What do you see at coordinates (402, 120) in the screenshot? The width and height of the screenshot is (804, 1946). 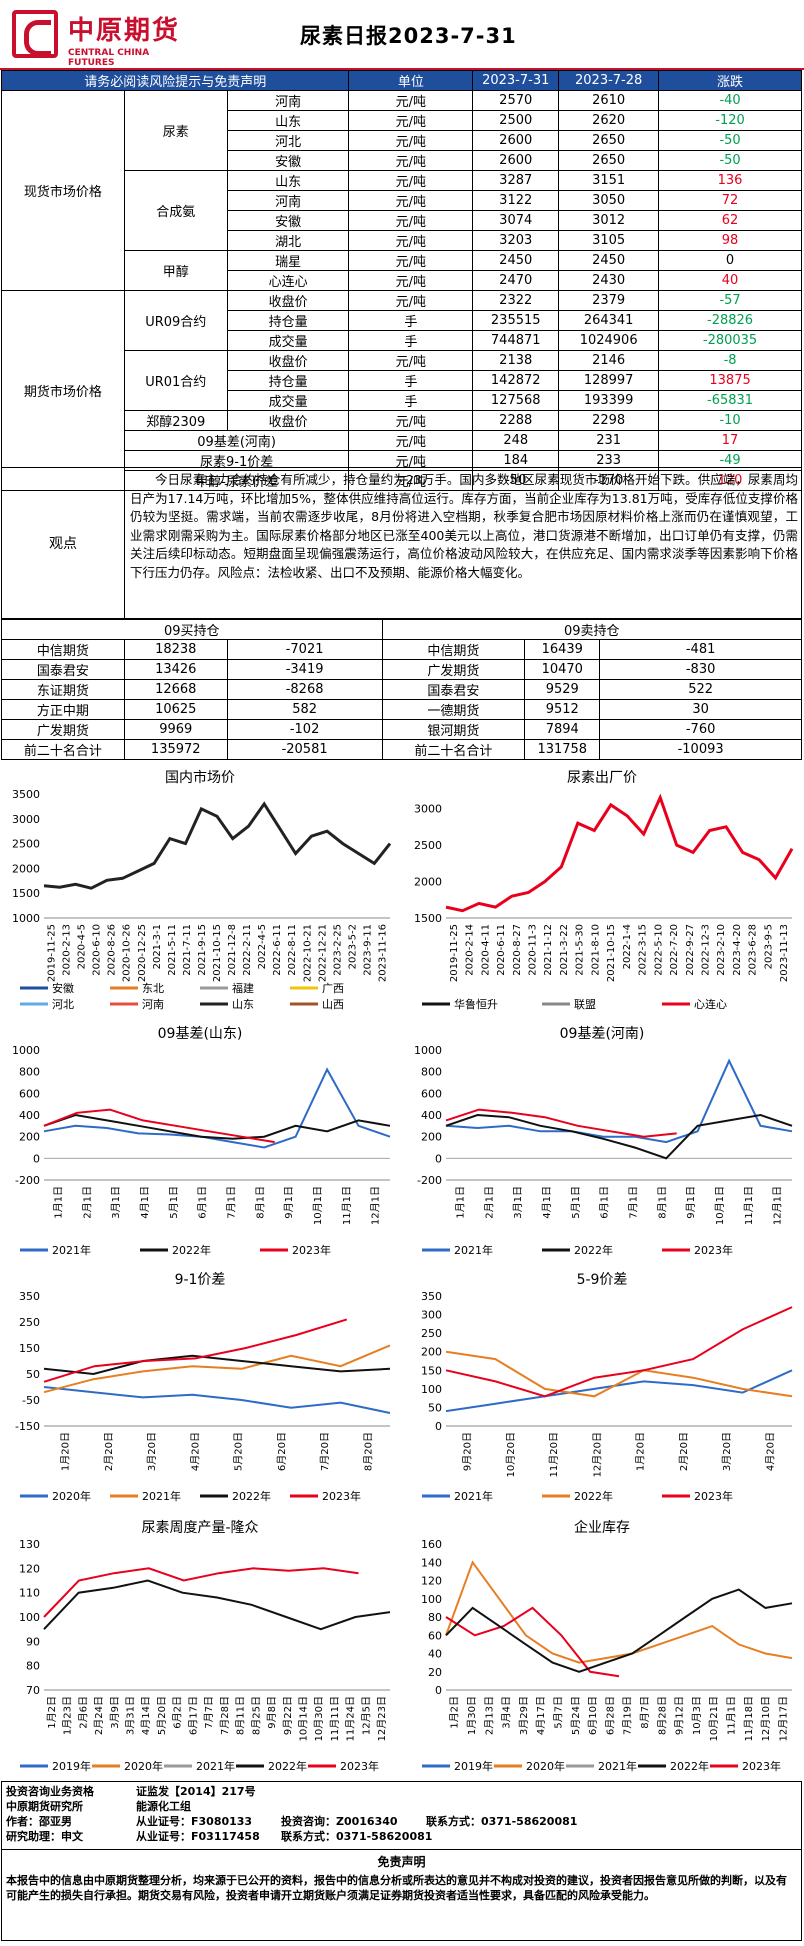 I see `spot-row: 山东 元/吨 2500 2620 -120` at bounding box center [402, 120].